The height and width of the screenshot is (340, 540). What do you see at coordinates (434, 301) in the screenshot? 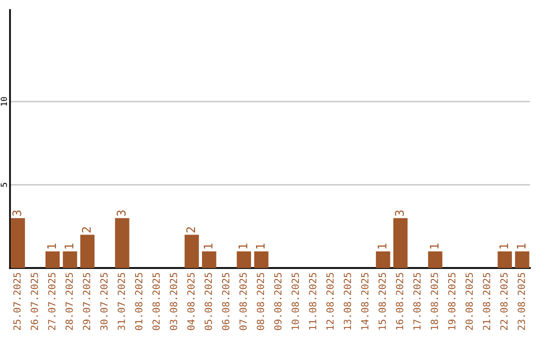
I see `x-tick-label: 18.08.2025` at bounding box center [434, 301].